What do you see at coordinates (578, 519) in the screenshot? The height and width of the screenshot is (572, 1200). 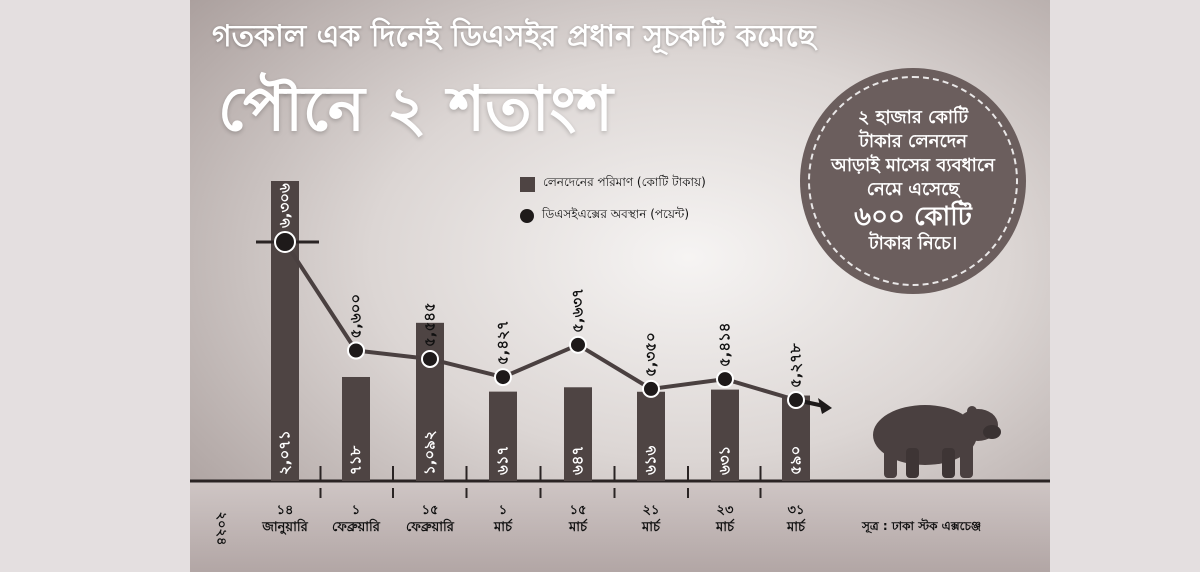 I see `x-tick-label: ১৫ মার্চ` at bounding box center [578, 519].